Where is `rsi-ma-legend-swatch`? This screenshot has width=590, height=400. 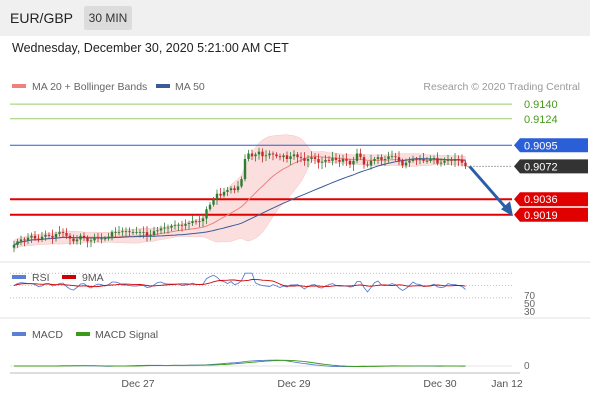
rsi-ma-legend-swatch is located at coordinates (69, 277).